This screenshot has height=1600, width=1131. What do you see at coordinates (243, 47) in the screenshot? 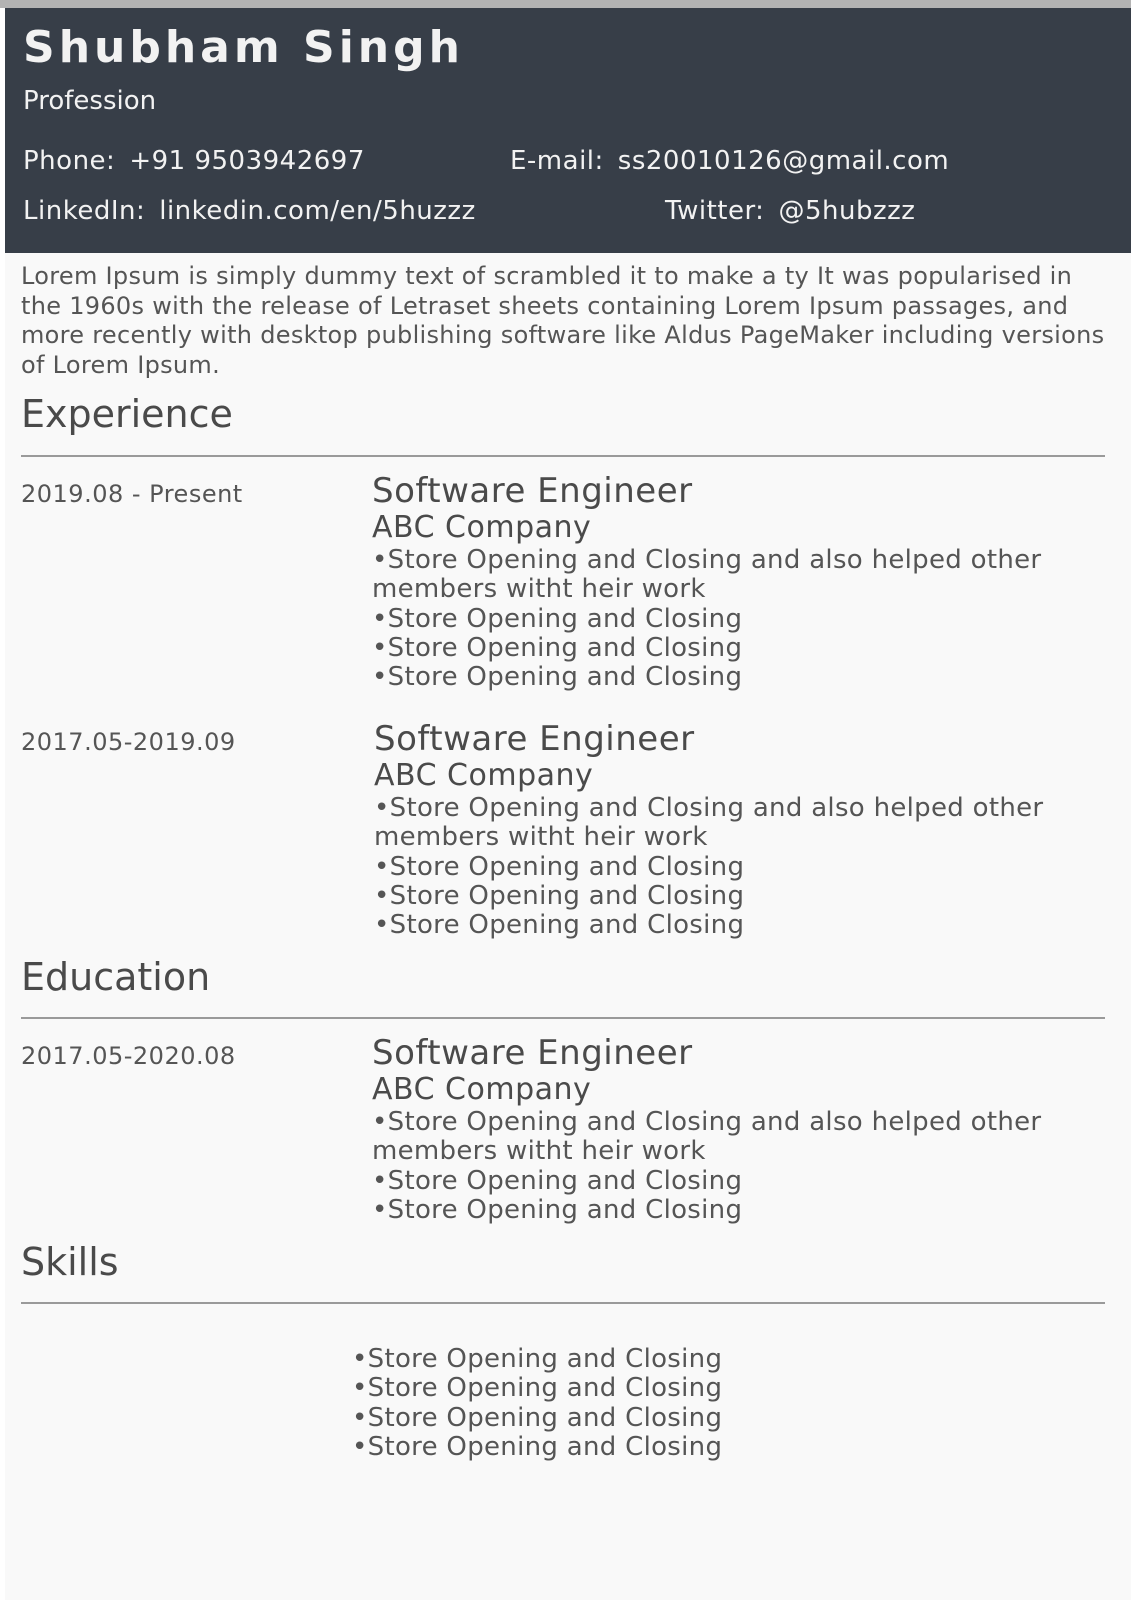
I see `candidate-name: Shubham Singh` at bounding box center [243, 47].